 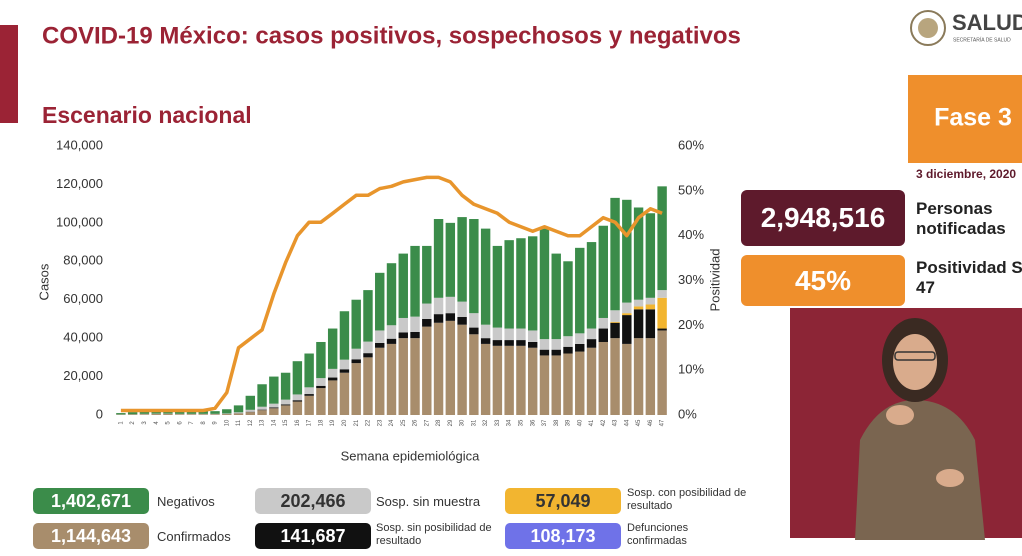 What do you see at coordinates (91, 501) in the screenshot?
I see `legend-total: 1,402,671` at bounding box center [91, 501].